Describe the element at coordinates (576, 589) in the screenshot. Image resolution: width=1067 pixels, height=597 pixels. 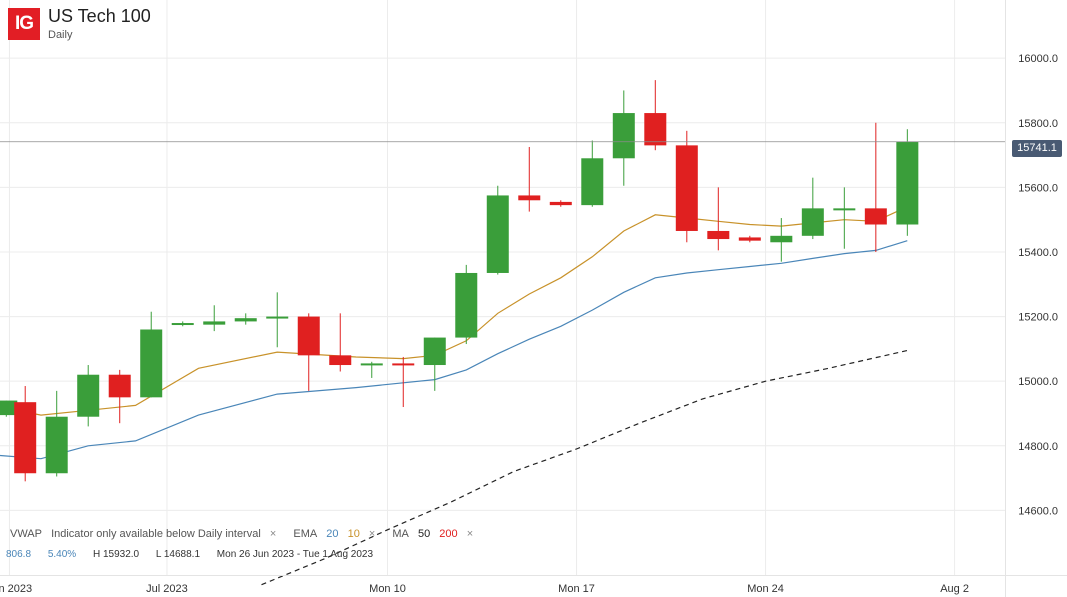
I see `x-tick-label: Mon 17` at that location.